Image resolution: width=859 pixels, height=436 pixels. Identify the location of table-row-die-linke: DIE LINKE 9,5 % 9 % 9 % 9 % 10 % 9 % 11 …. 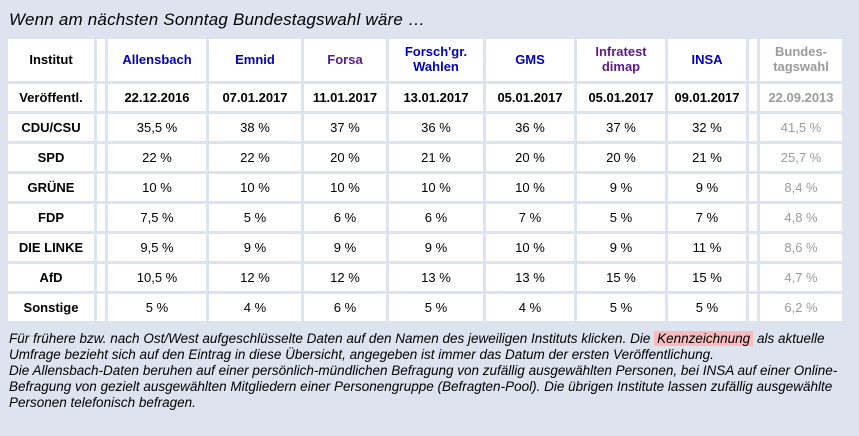
(425, 247).